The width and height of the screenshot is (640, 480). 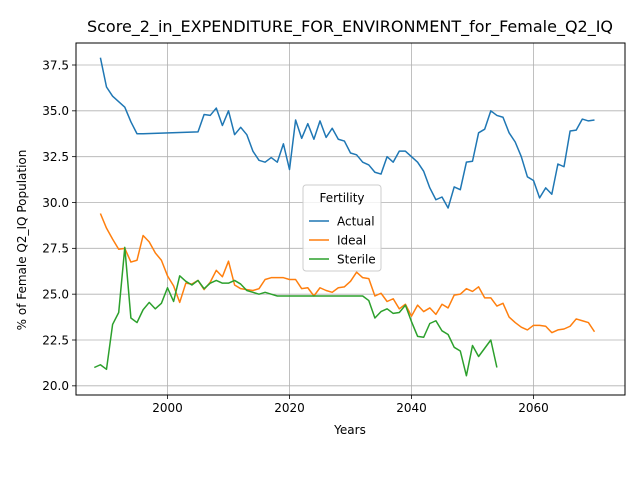 What do you see at coordinates (356, 259) in the screenshot?
I see `legend-label-sterile: Sterile` at bounding box center [356, 259].